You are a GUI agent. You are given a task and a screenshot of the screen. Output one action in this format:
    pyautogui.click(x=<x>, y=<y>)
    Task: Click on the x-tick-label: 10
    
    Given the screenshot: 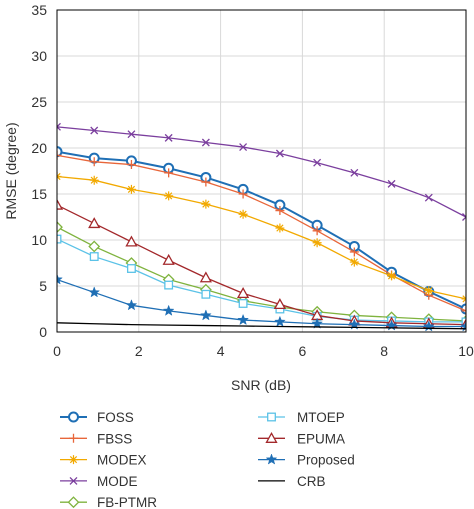 What is the action you would take?
    pyautogui.click(x=466, y=351)
    